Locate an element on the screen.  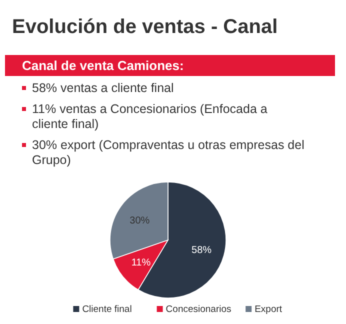
text: 30% export (Compraventas u otras empresas del Grupo) is located at coordinates (168, 152).